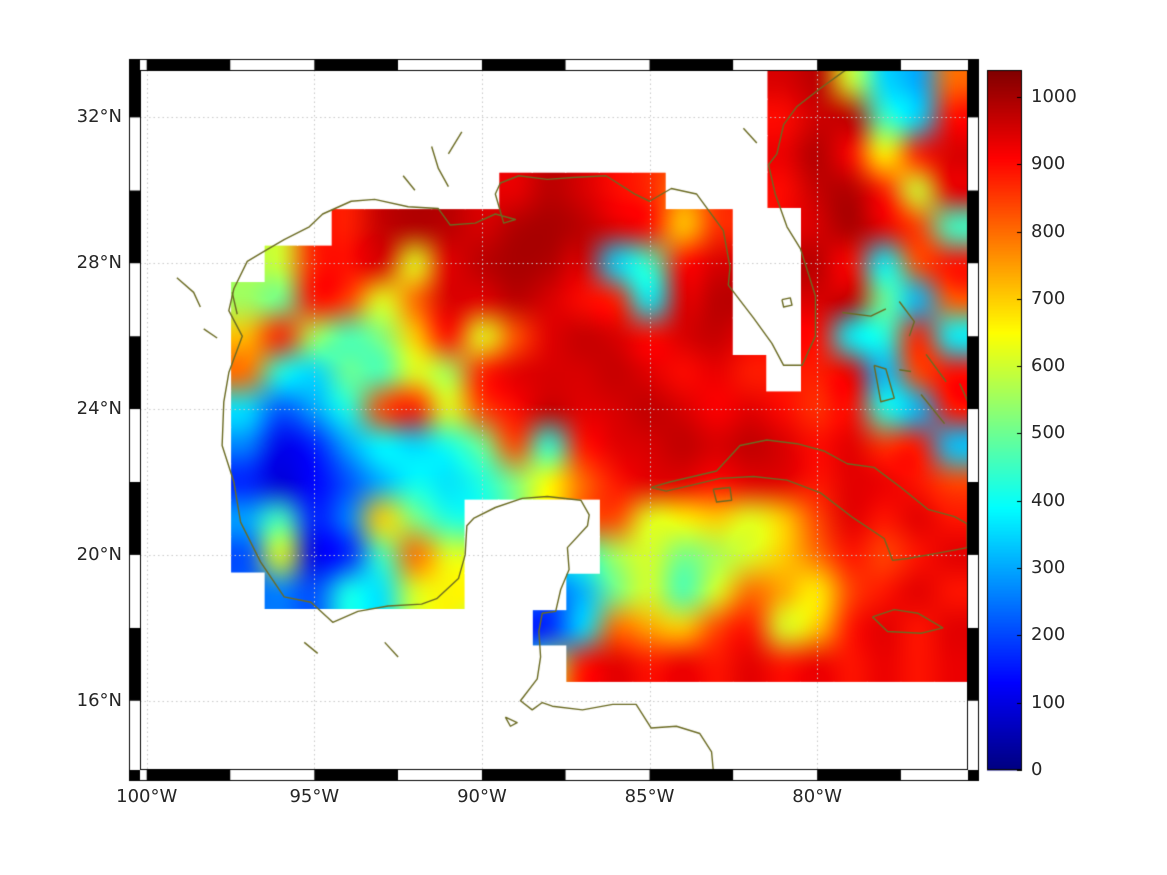  Describe the element at coordinates (1048, 231) in the screenshot. I see `colorbar-tick-label-800: 800` at that location.